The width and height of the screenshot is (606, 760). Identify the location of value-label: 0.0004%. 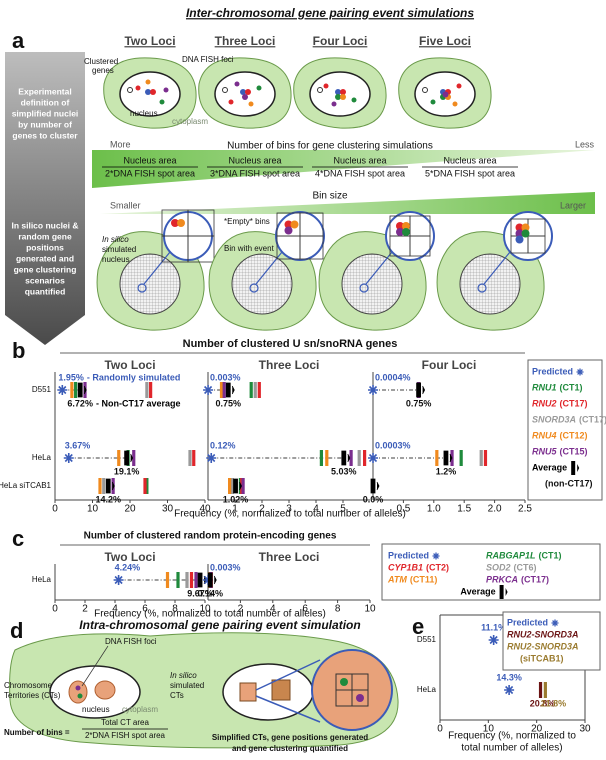
(393, 377).